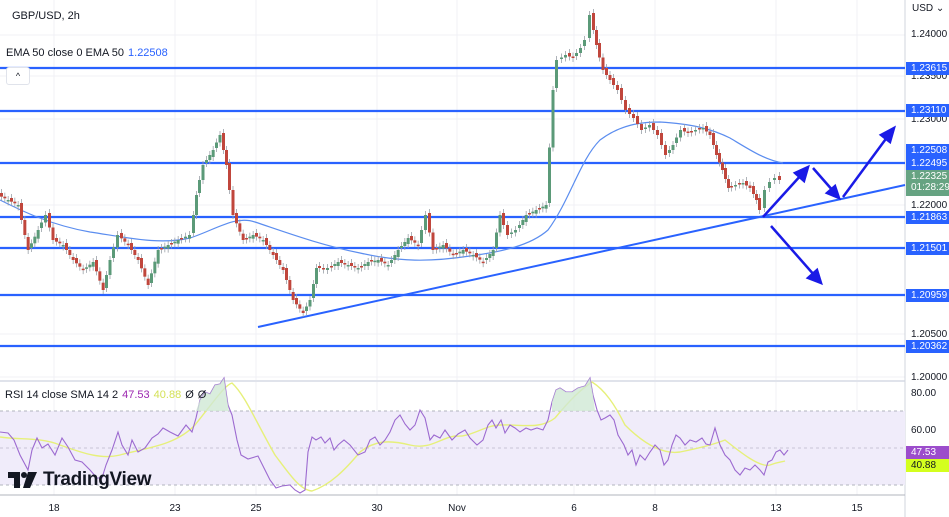  Describe the element at coordinates (857, 508) in the screenshot. I see `time-tick: 15` at that location.